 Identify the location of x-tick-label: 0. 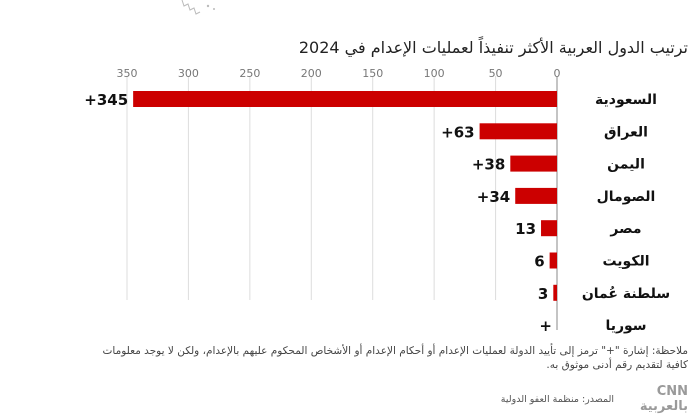
(557, 73).